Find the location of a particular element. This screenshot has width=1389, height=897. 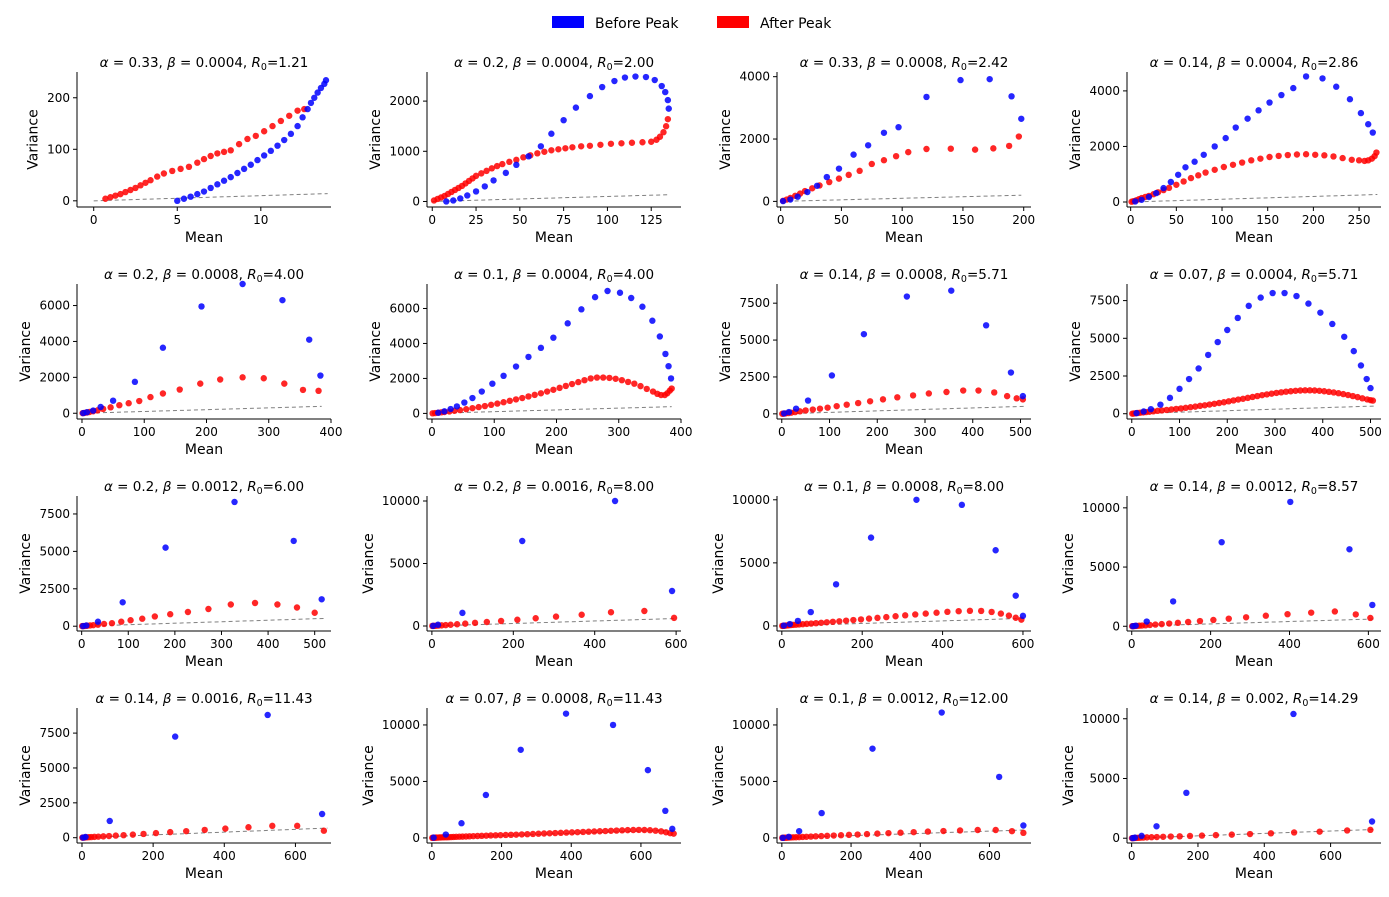

subplot-title: α = 0.14, β = 0.0016, R0=11.43 is located at coordinates (203, 700).